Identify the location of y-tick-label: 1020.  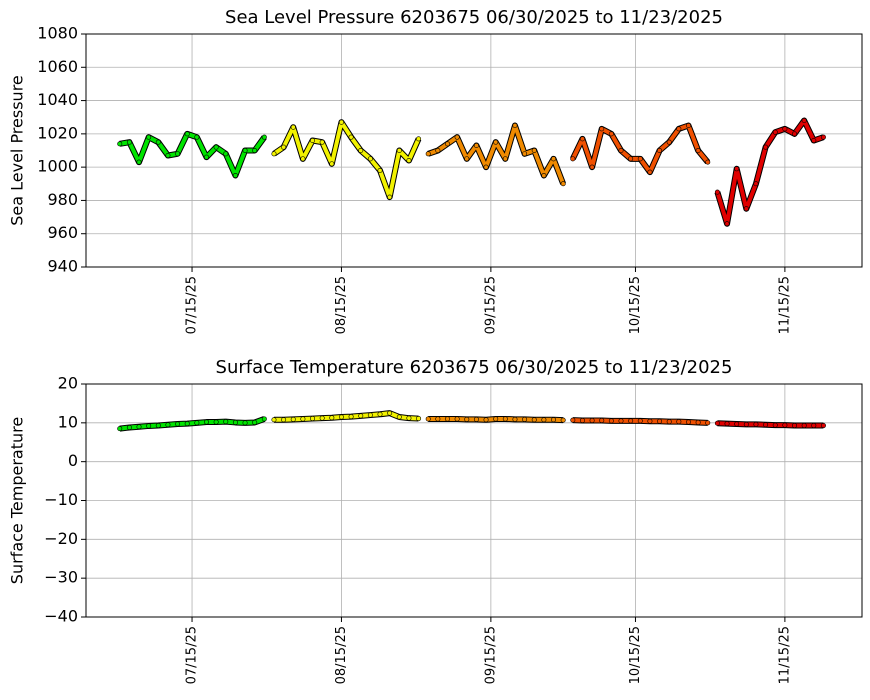
(57, 132).